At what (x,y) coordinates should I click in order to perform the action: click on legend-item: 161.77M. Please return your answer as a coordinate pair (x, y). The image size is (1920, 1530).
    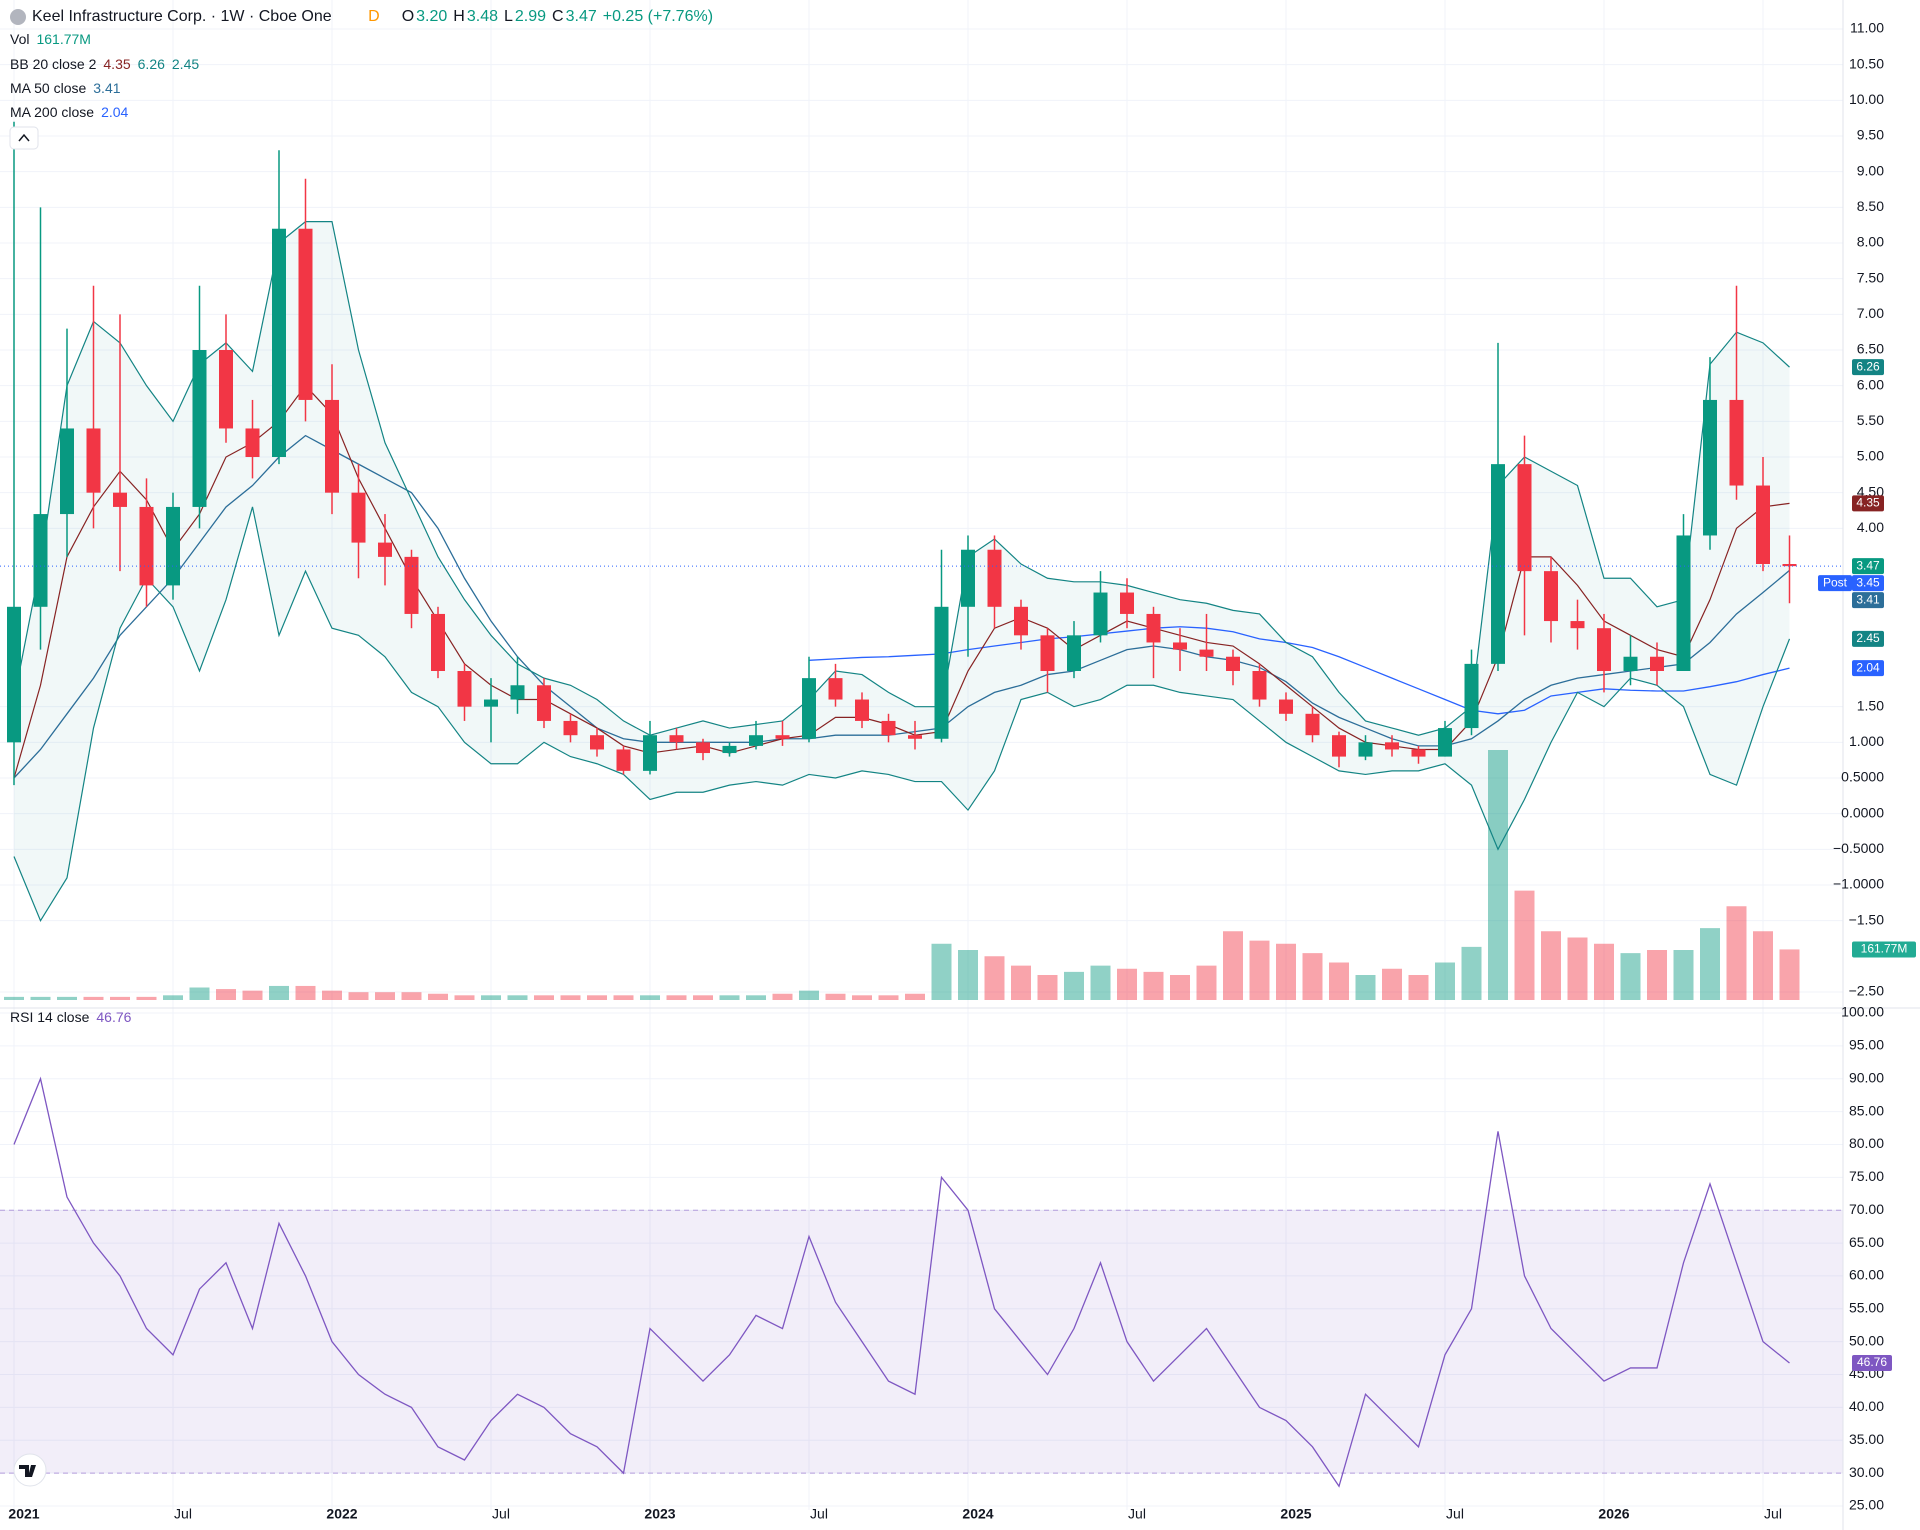
    Looking at the image, I should click on (63, 39).